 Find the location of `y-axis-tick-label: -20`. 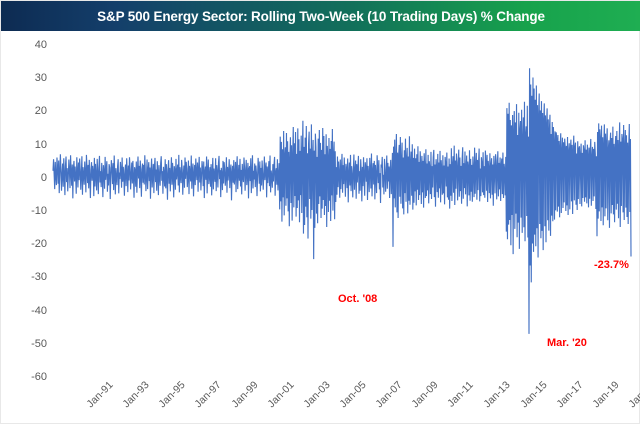

y-axis-tick-label: -20 is located at coordinates (39, 244).